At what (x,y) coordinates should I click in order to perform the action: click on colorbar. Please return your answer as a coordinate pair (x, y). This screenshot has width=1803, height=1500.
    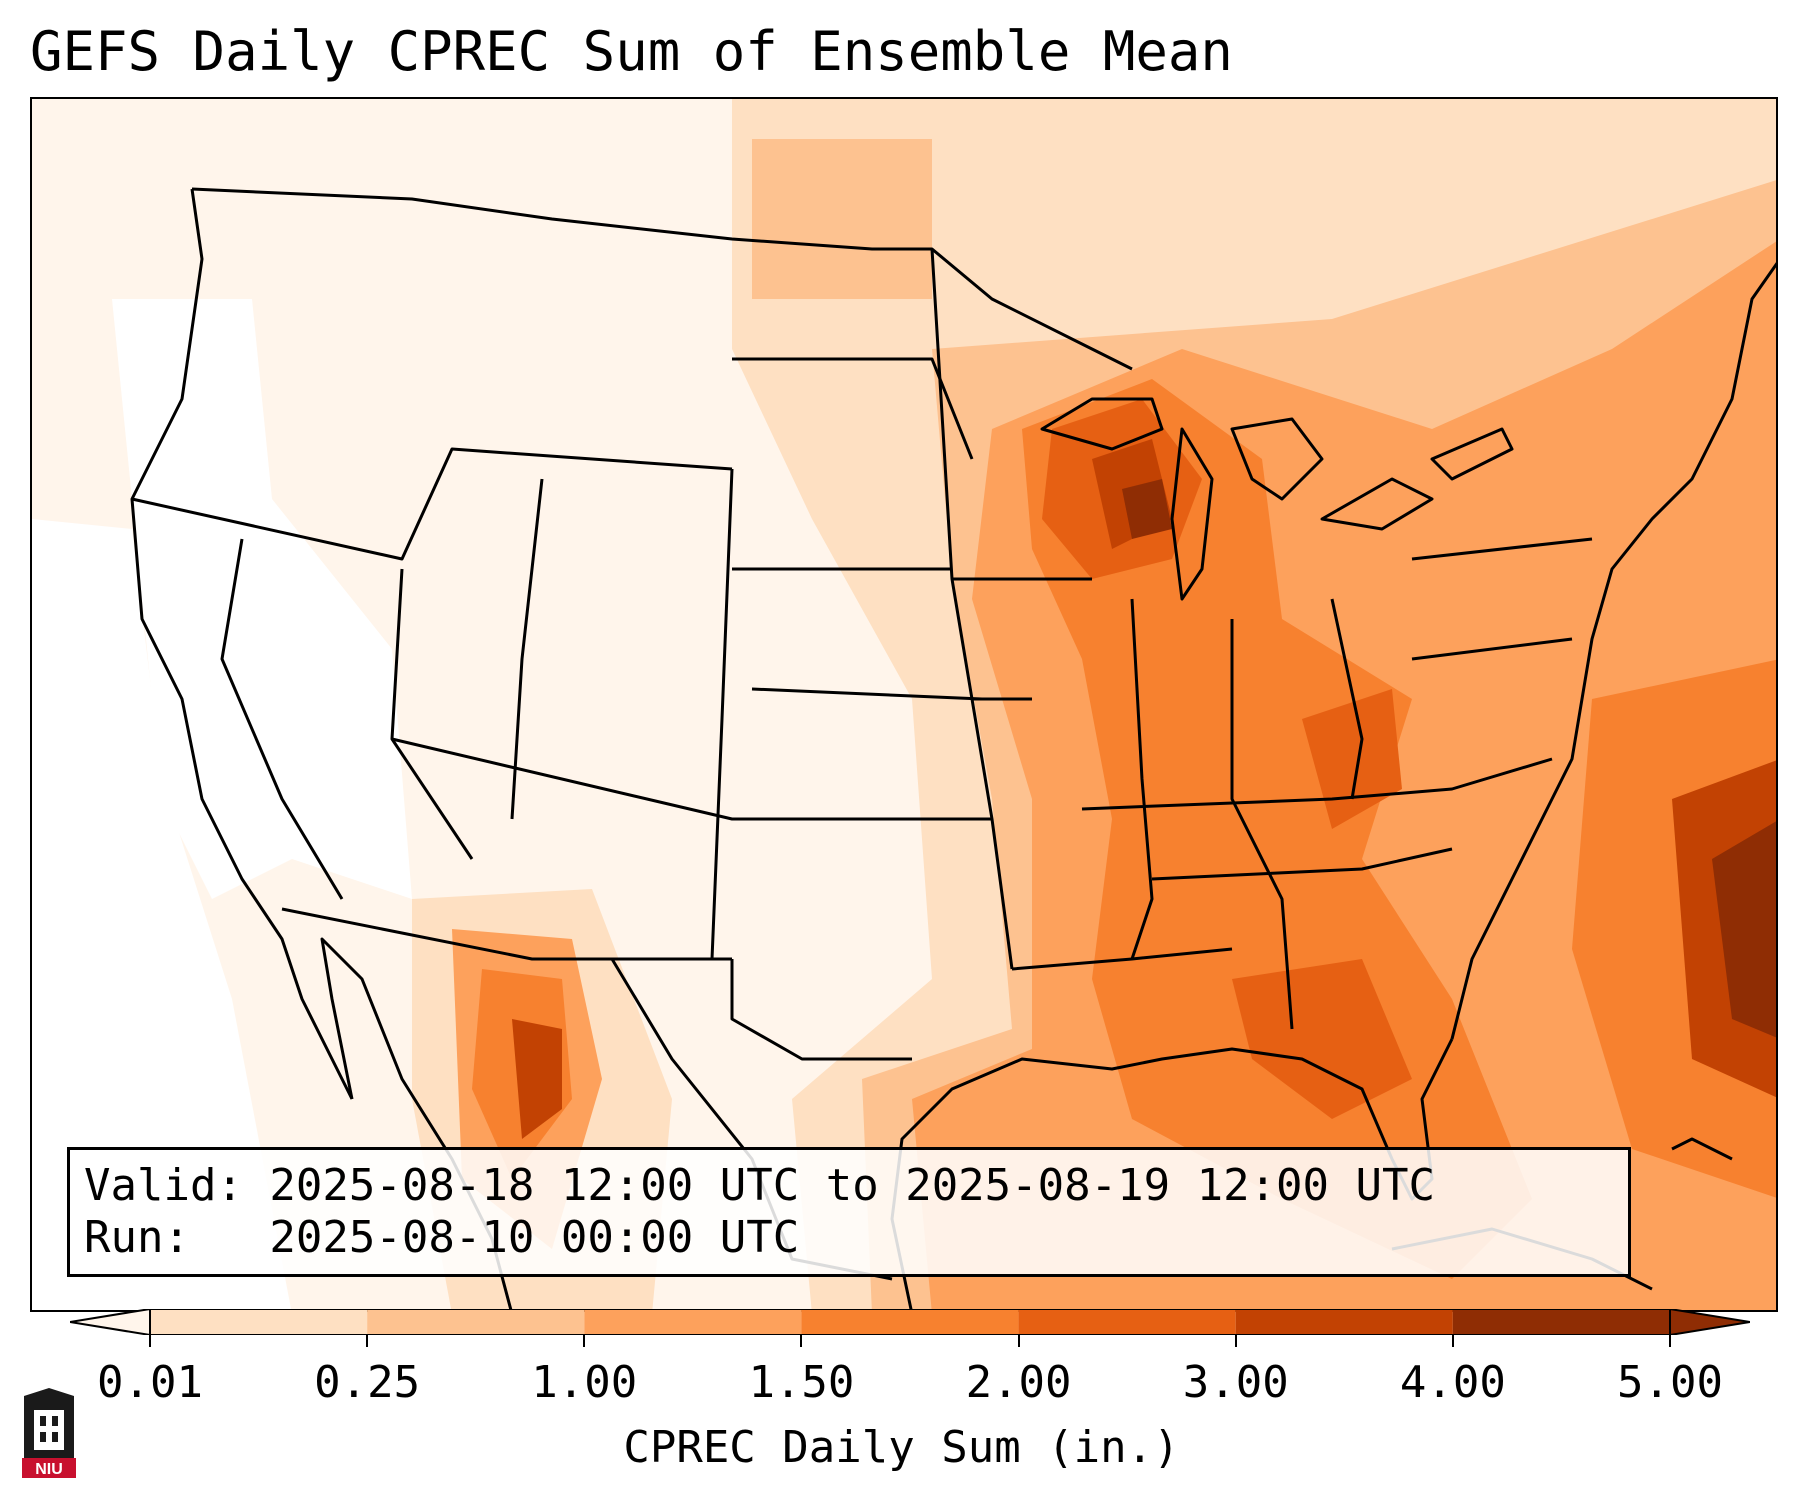
    Looking at the image, I should click on (910, 1322).